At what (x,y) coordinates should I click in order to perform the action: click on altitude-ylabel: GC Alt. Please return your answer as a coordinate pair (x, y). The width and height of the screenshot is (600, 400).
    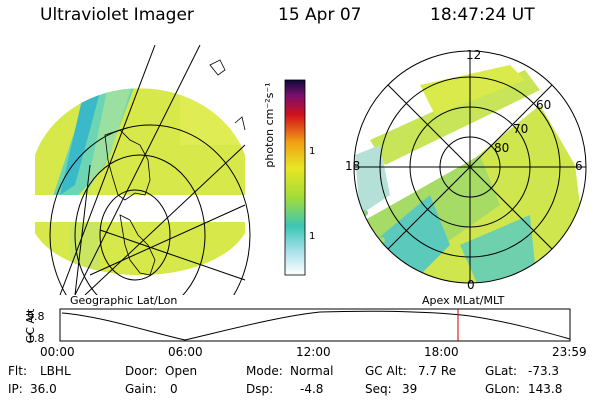
    Looking at the image, I should click on (30, 325).